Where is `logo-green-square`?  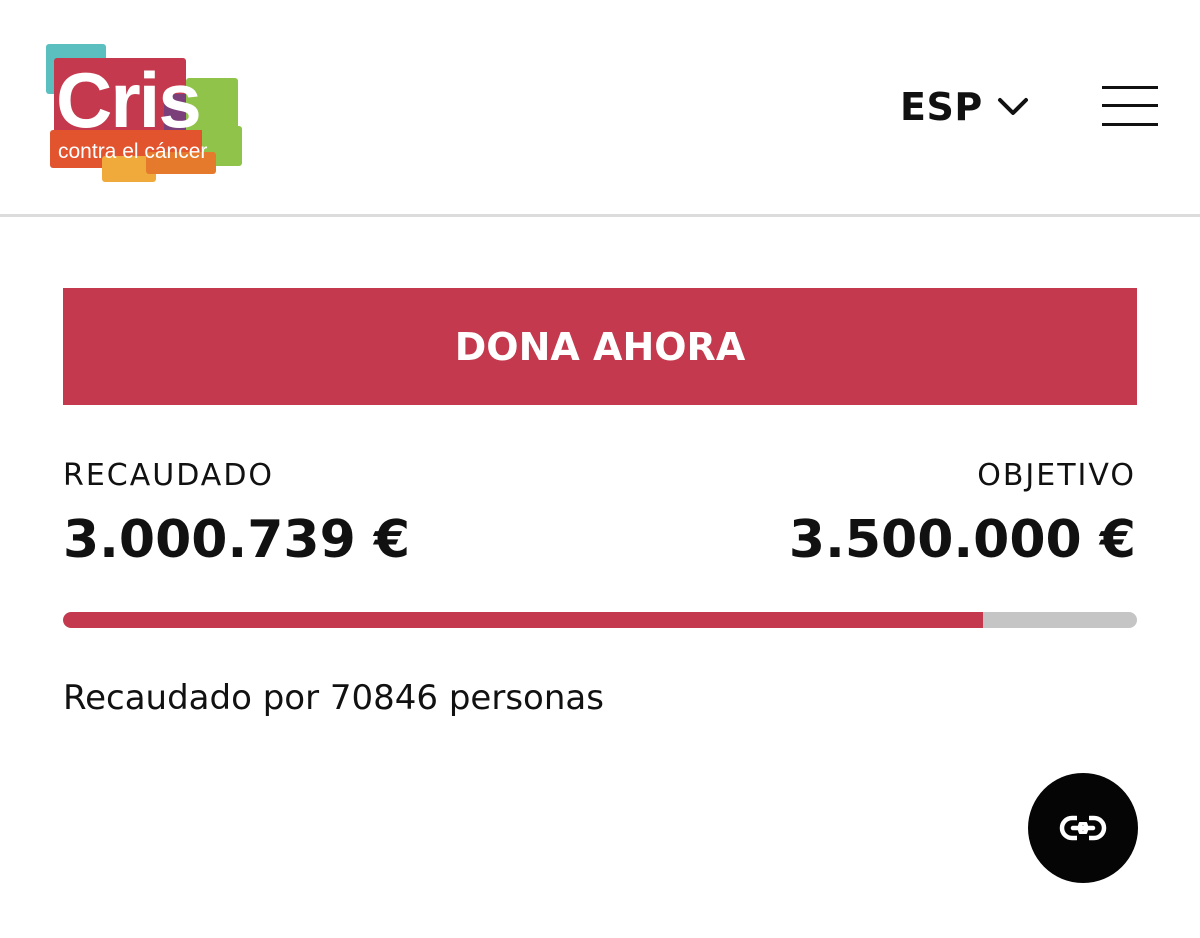 logo-green-square is located at coordinates (212, 106).